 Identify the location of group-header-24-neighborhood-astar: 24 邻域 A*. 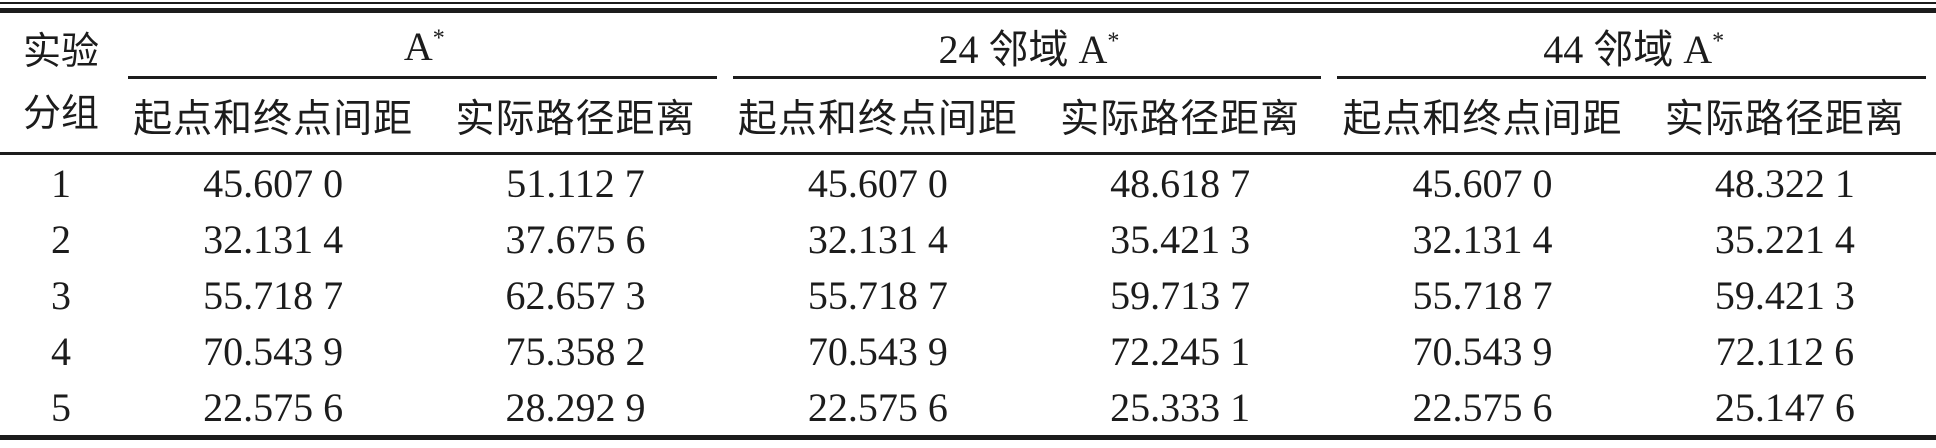
(1029, 45).